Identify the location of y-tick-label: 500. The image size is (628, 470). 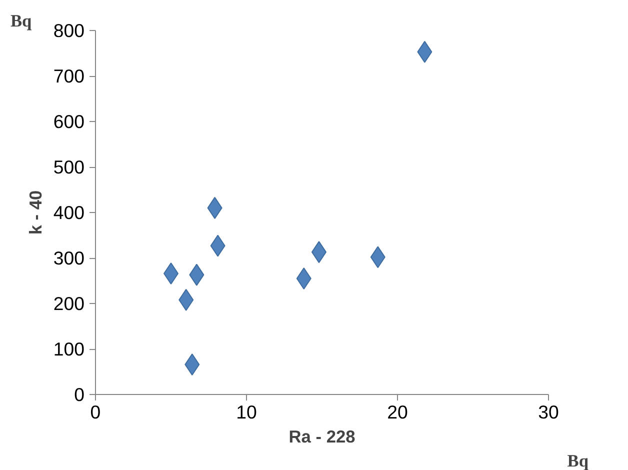
(69, 167).